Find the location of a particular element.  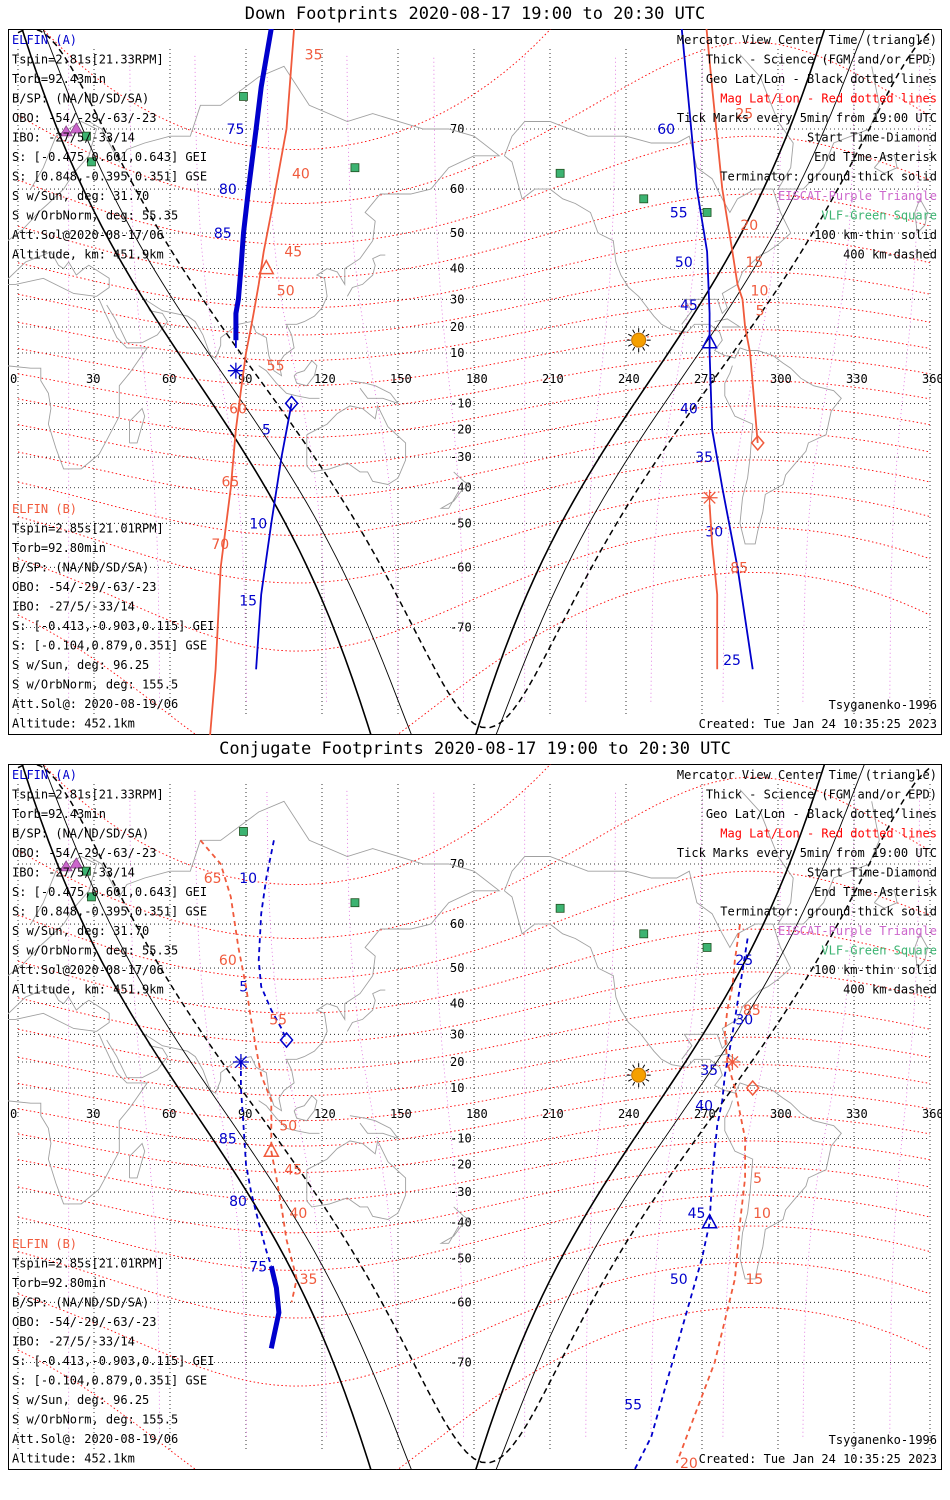

sat-a-end-asterisk is located at coordinates (240, 1062).